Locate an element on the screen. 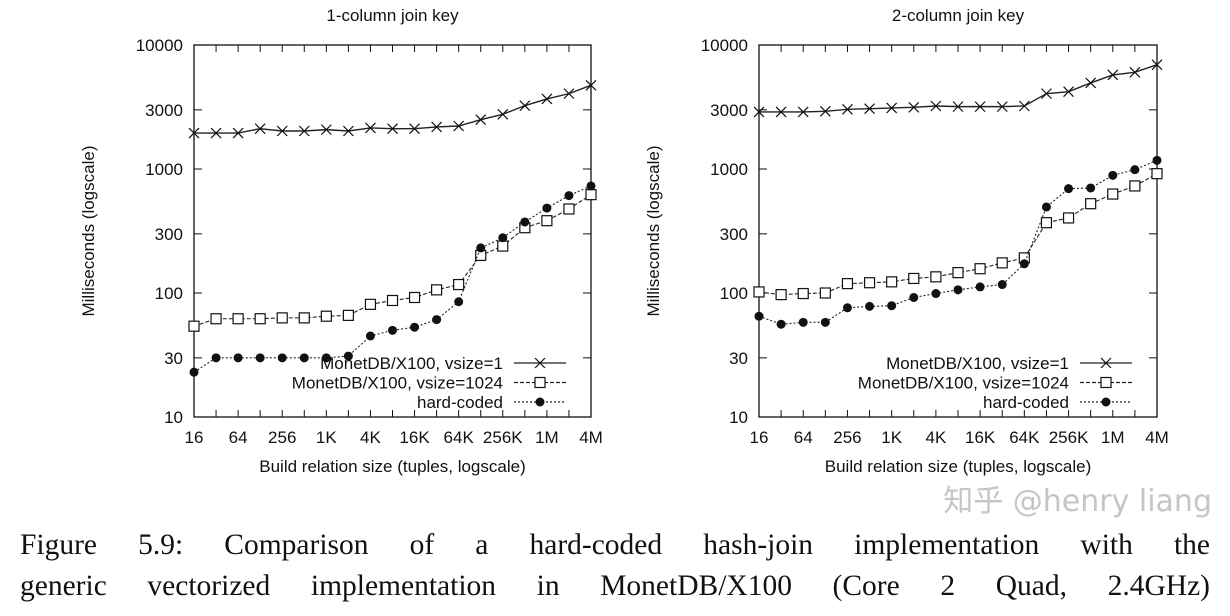 This screenshot has height=616, width=1230. x-tick-label: 256K is located at coordinates (1069, 437).